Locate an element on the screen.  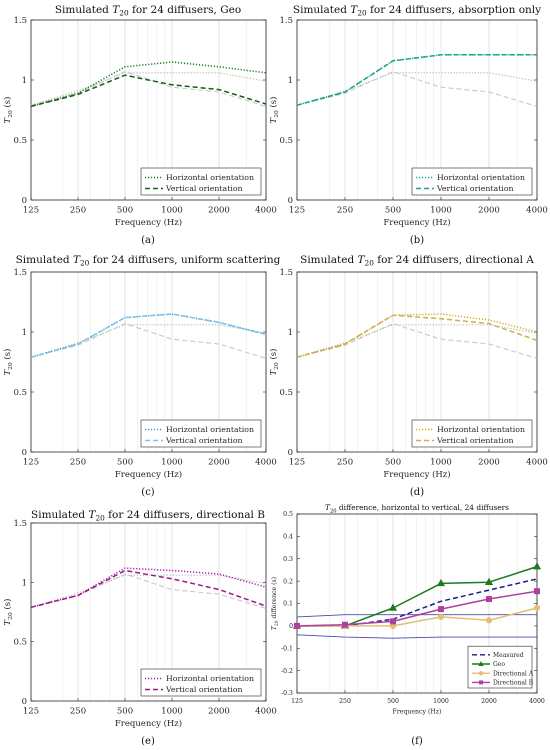
y-tick-label: 0.2 is located at coordinates (288, 581).